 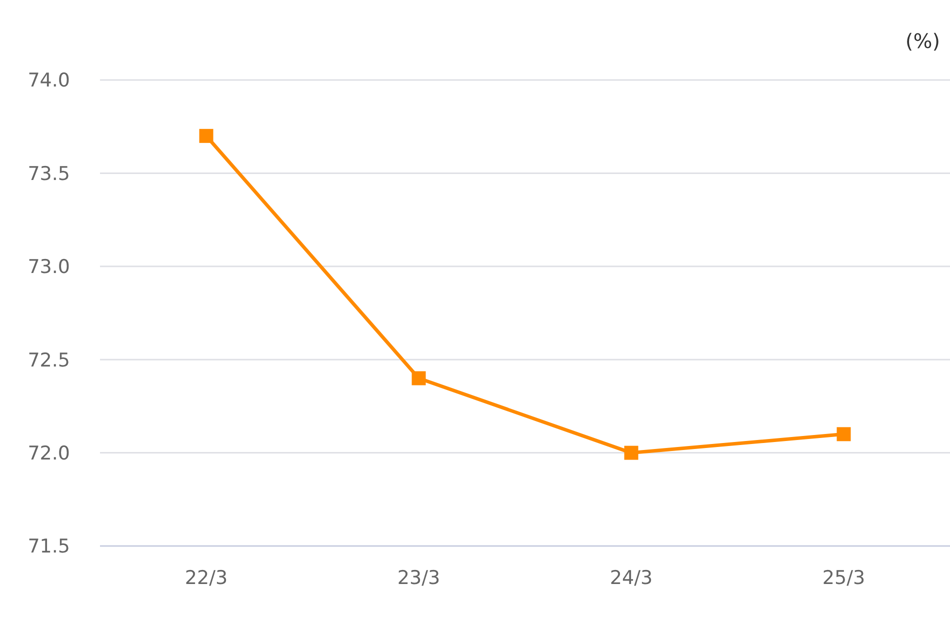 What do you see at coordinates (49, 453) in the screenshot?
I see `y-tick-label: 72.0` at bounding box center [49, 453].